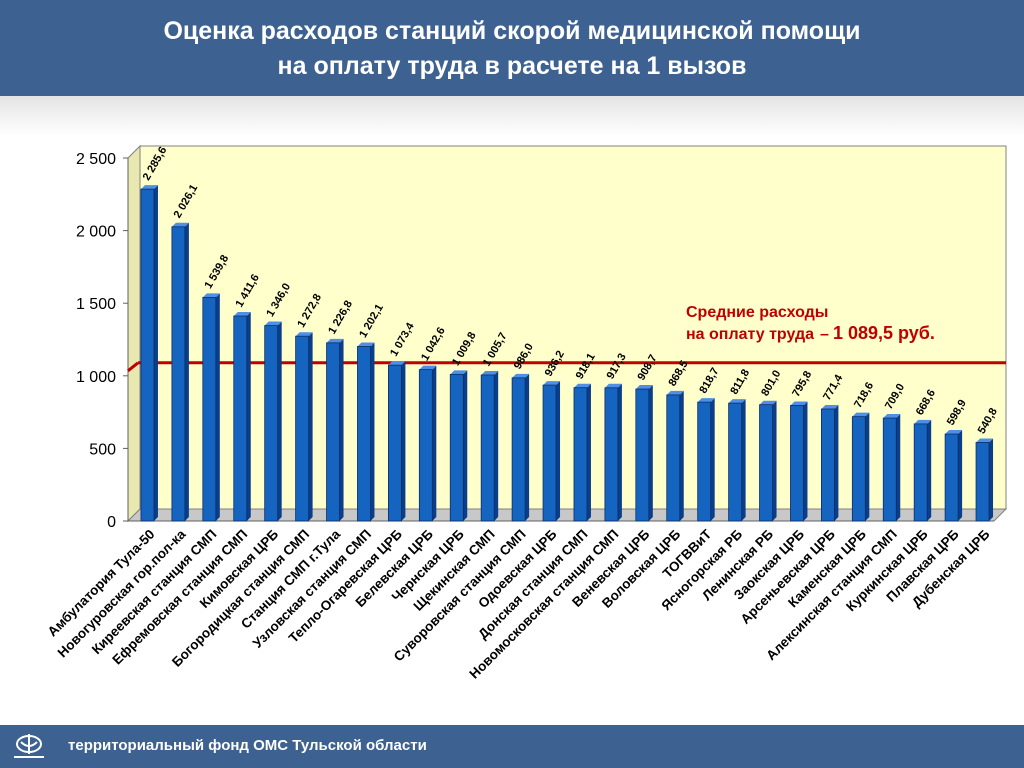 The image size is (1024, 768). I want to click on average-label-line1: Средние расходы, so click(757, 312).